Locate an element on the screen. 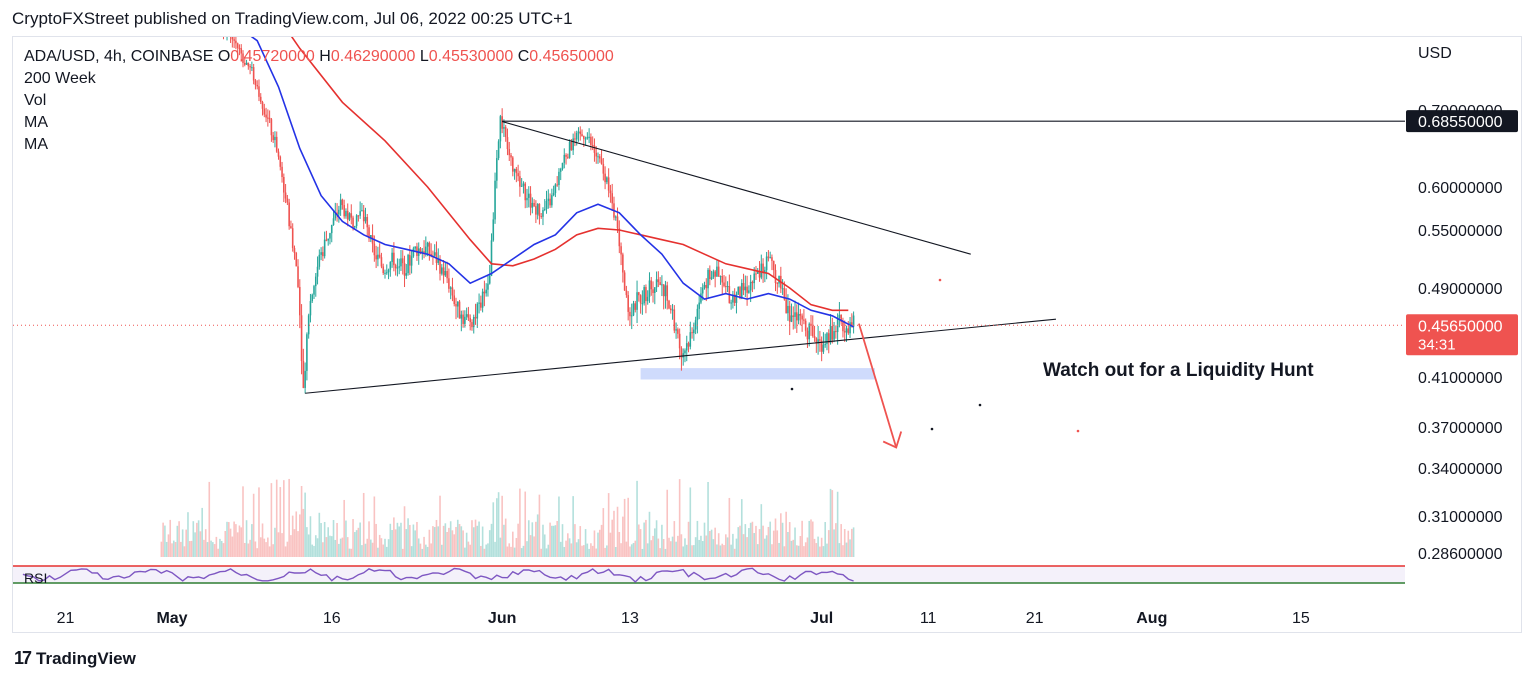  countdown-label: 34:31 is located at coordinates (1437, 344).